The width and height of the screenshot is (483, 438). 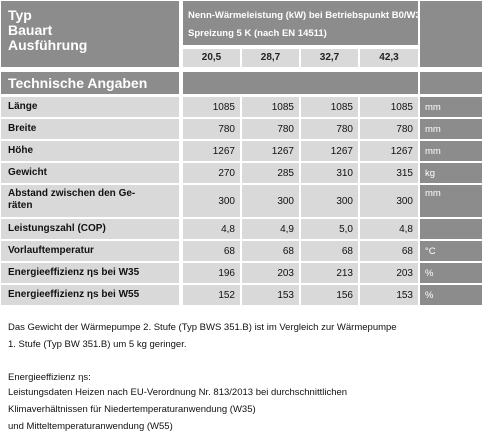 I want to click on row-value-1: 300, so click(x=211, y=201).